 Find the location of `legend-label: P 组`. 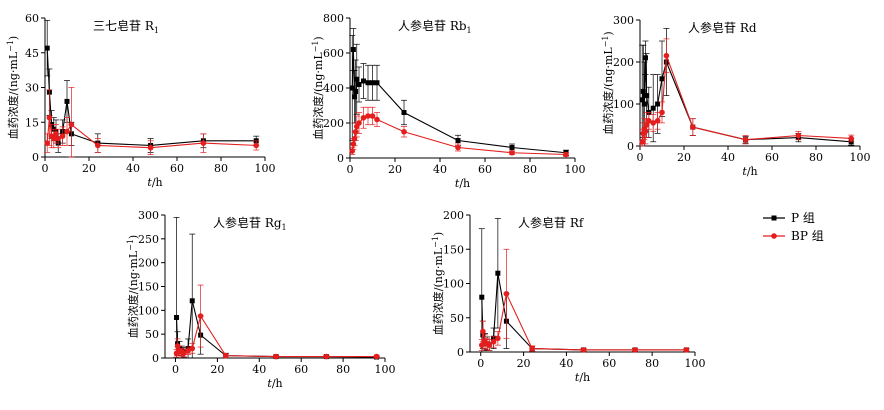

legend-label: P 组 is located at coordinates (803, 218).